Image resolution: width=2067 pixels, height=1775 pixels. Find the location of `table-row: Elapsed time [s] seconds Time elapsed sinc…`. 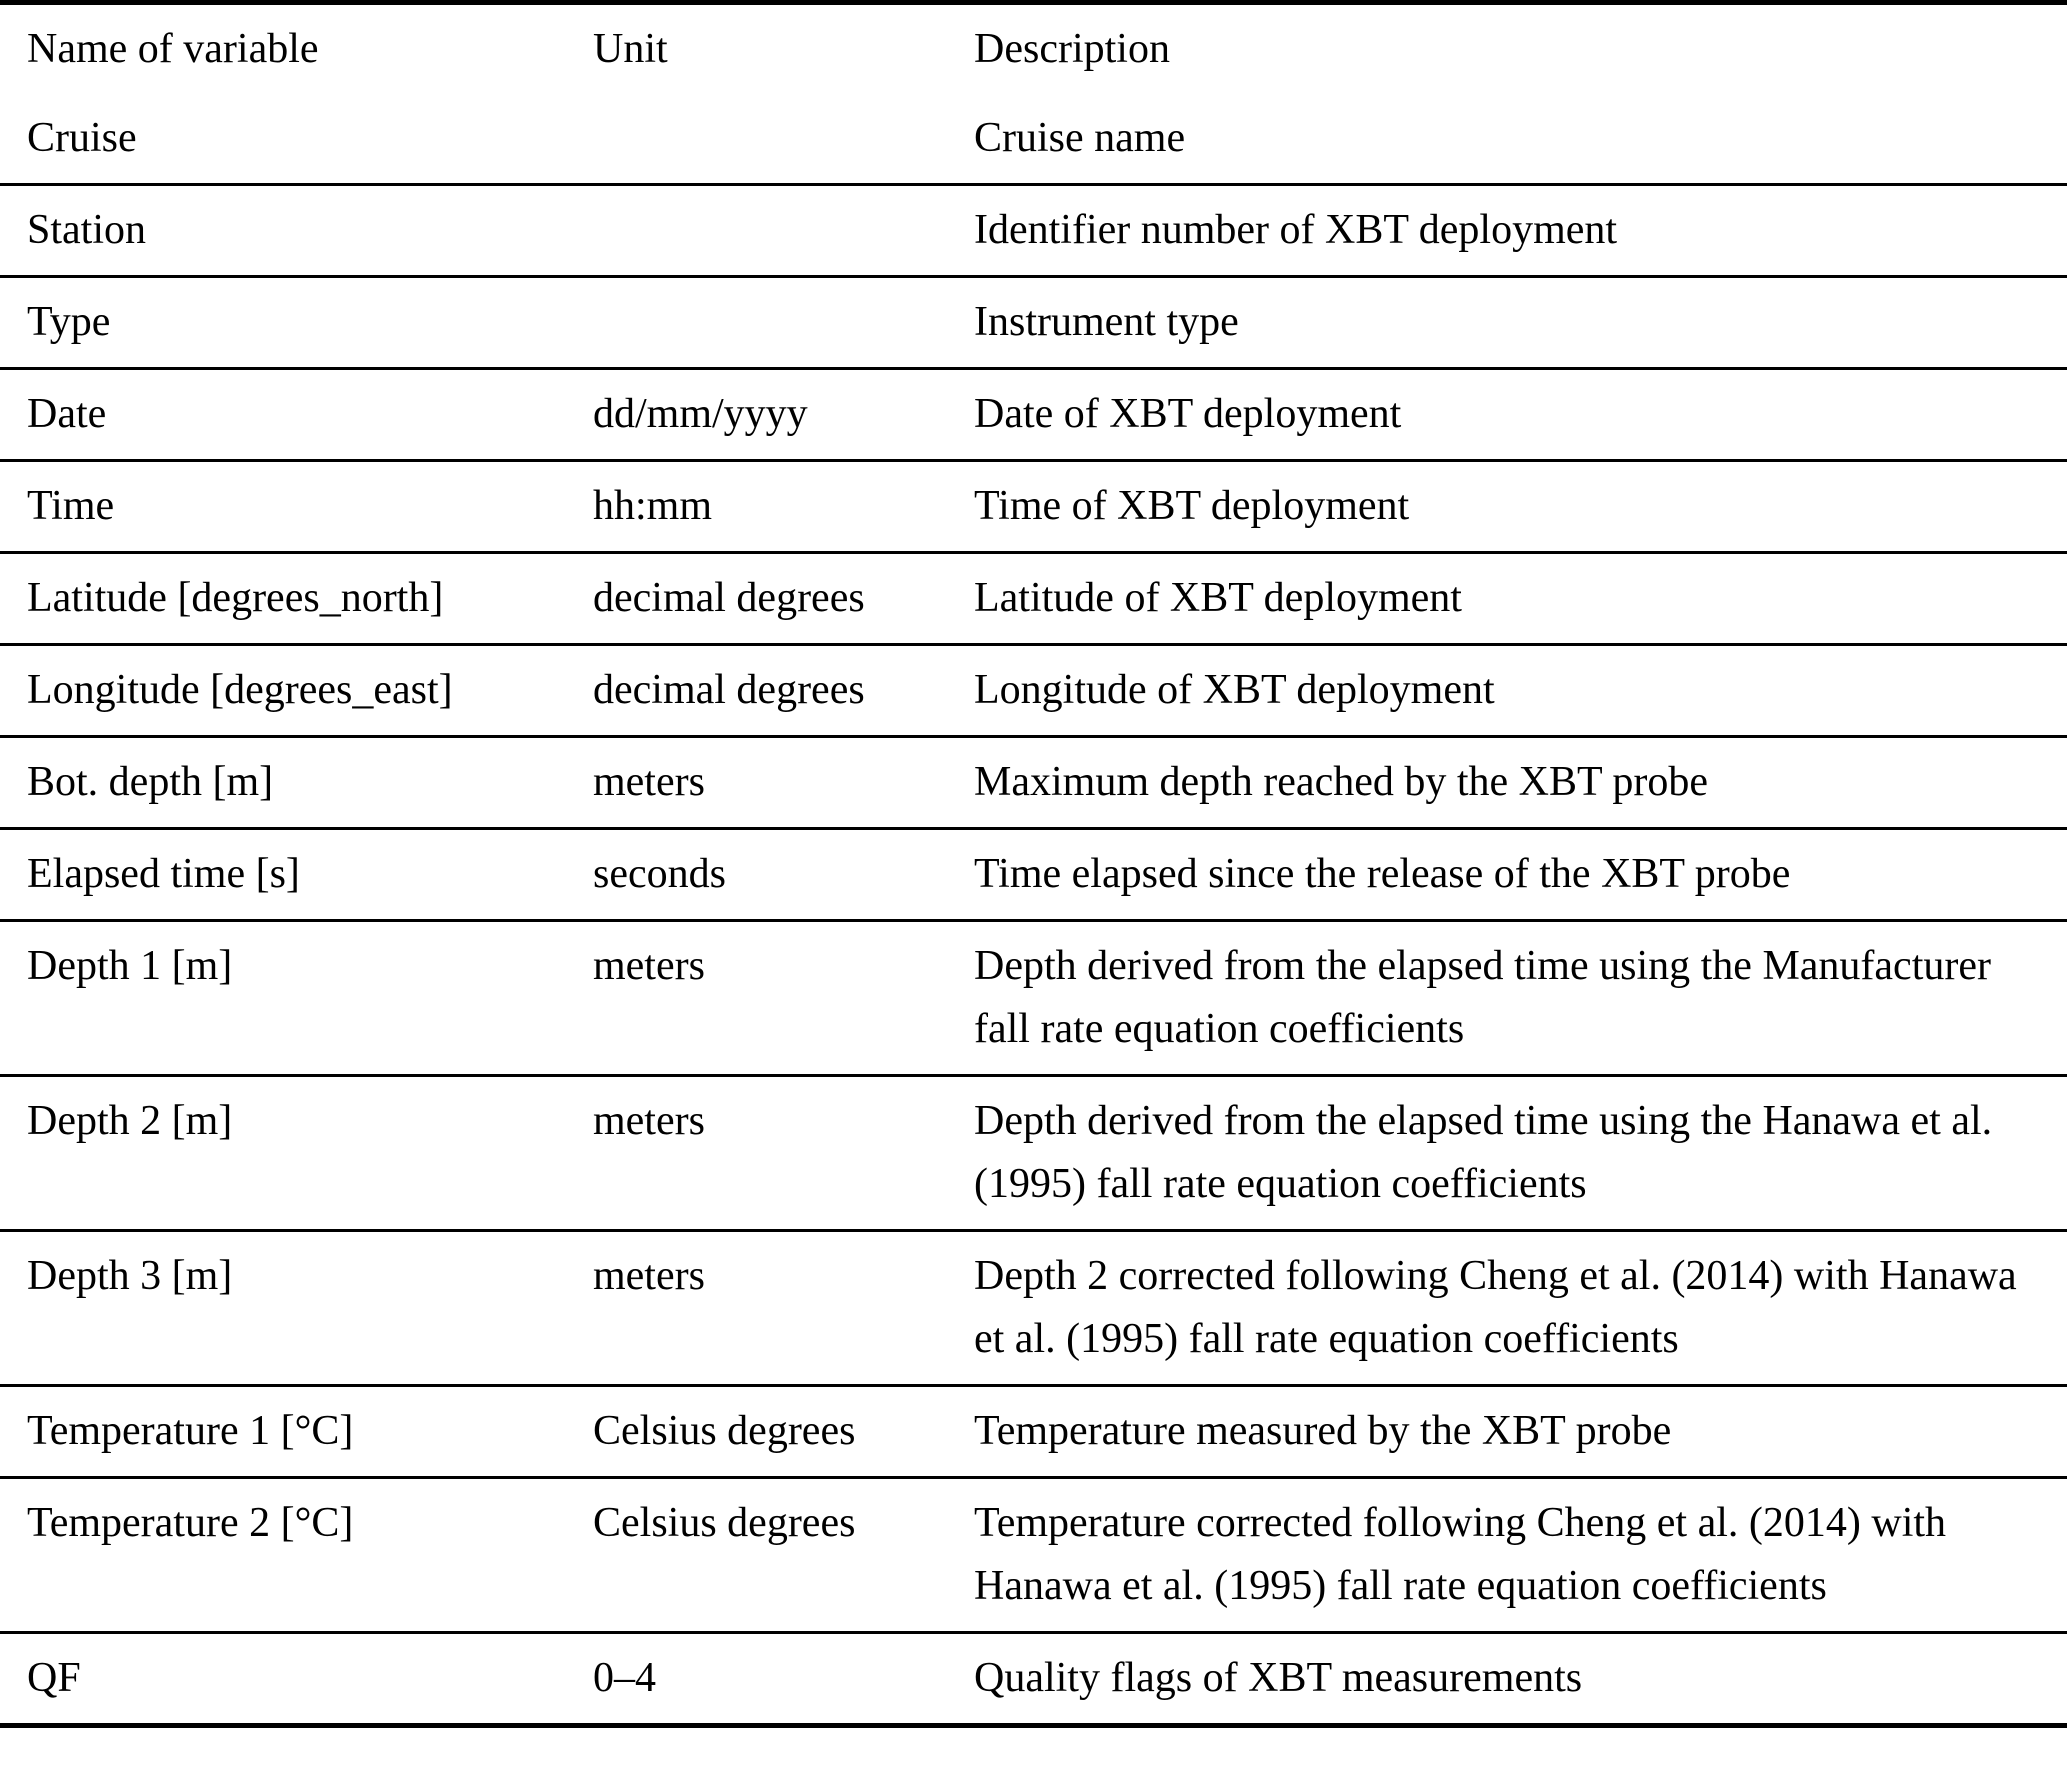

table-row: Elapsed time [s] seconds Time elapsed sinc… is located at coordinates (1033, 875).